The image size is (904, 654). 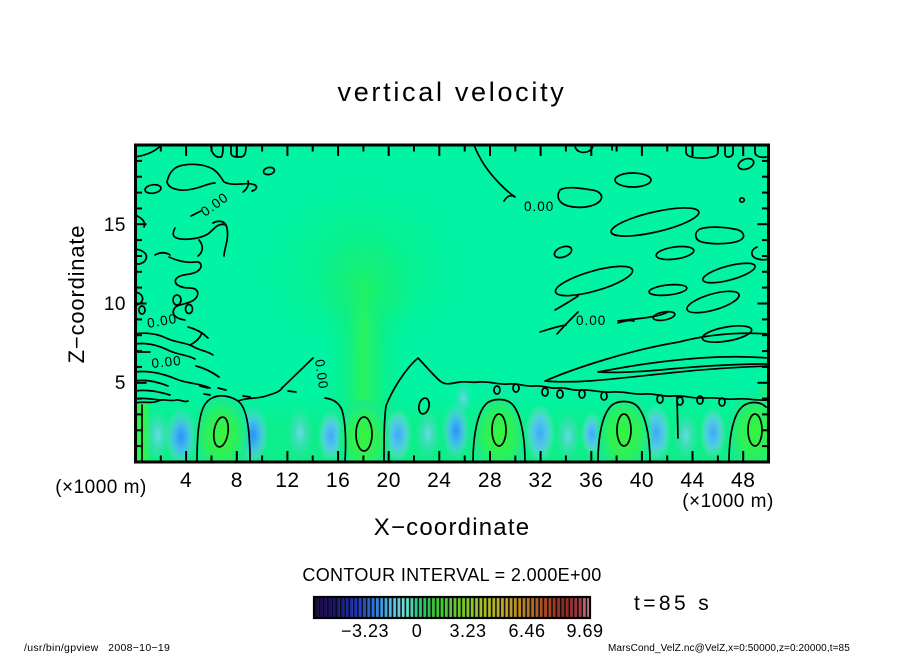 I want to click on svg-text: 4, so click(x=186, y=480).